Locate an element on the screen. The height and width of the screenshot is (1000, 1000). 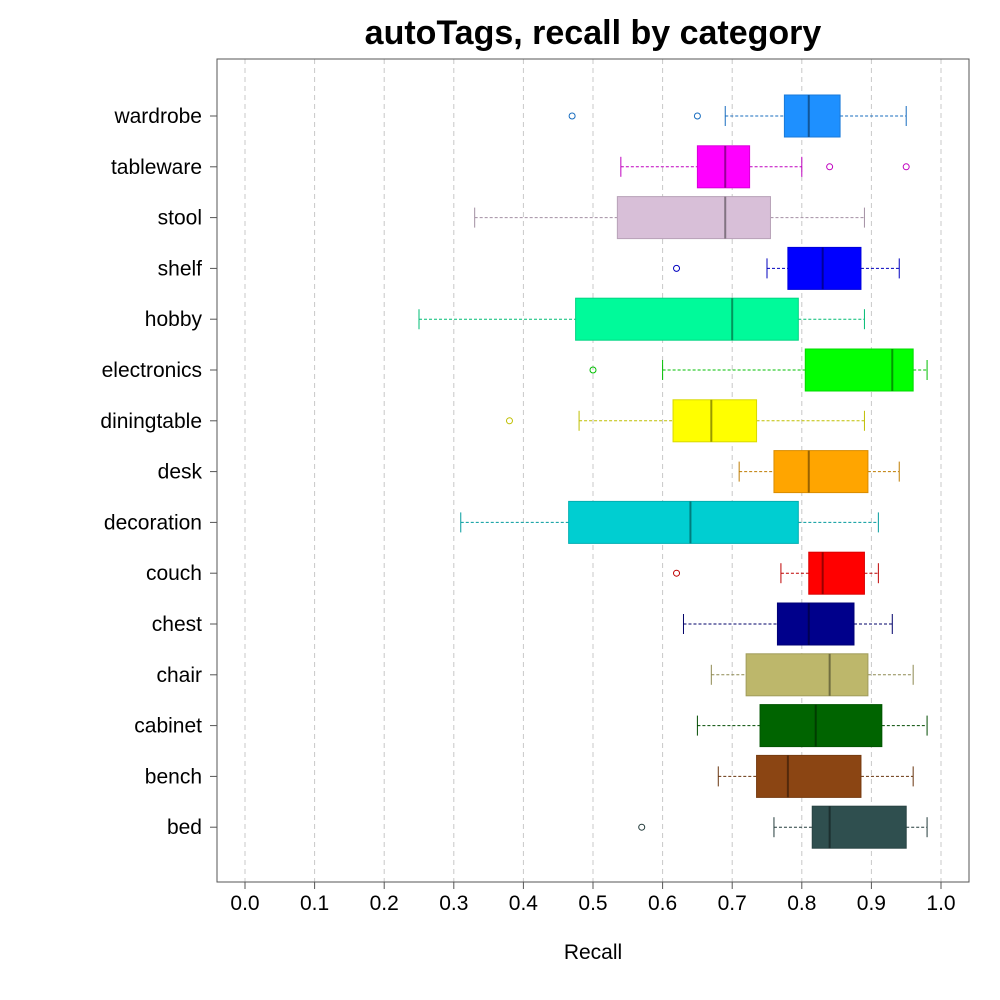
x-axis-label: Recall is located at coordinates (593, 952).